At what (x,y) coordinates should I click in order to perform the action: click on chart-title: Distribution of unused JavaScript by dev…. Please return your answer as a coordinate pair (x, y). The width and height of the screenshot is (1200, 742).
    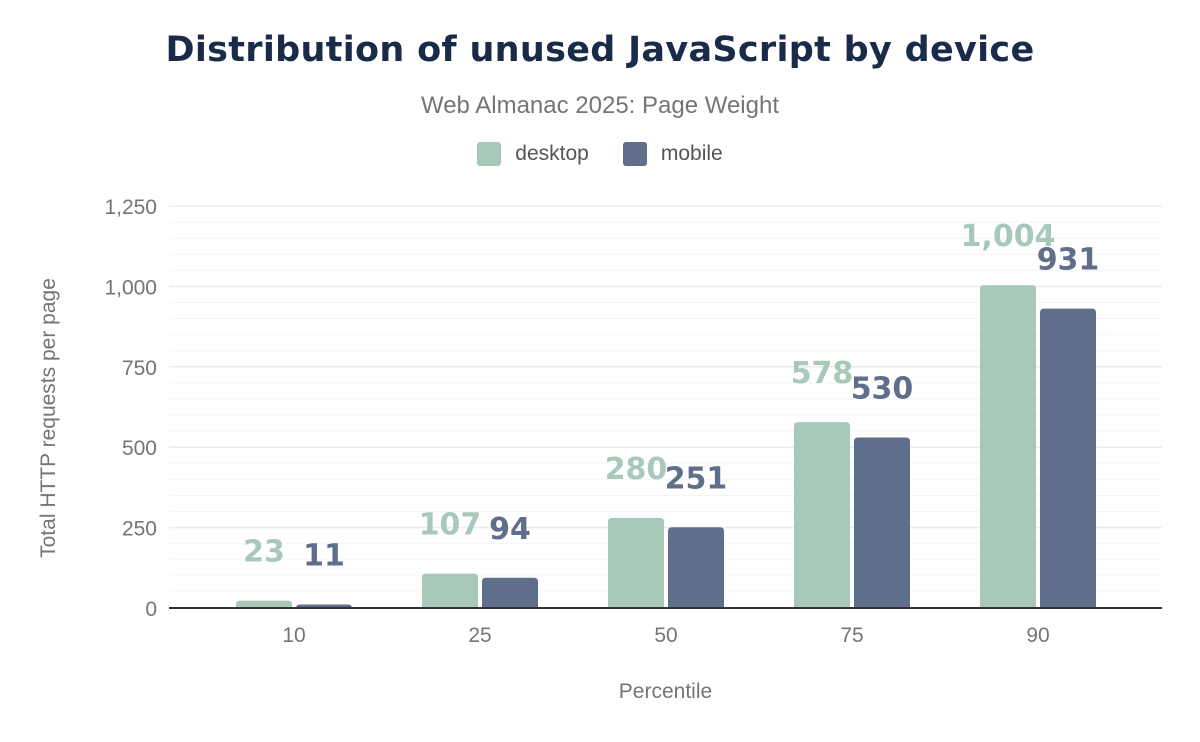
    Looking at the image, I should click on (600, 50).